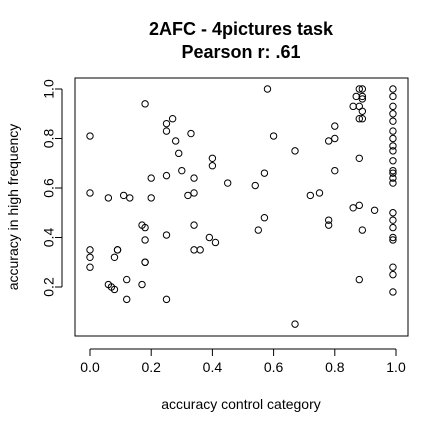  Describe the element at coordinates (335, 367) in the screenshot. I see `x-tick-label: 0.8` at that location.